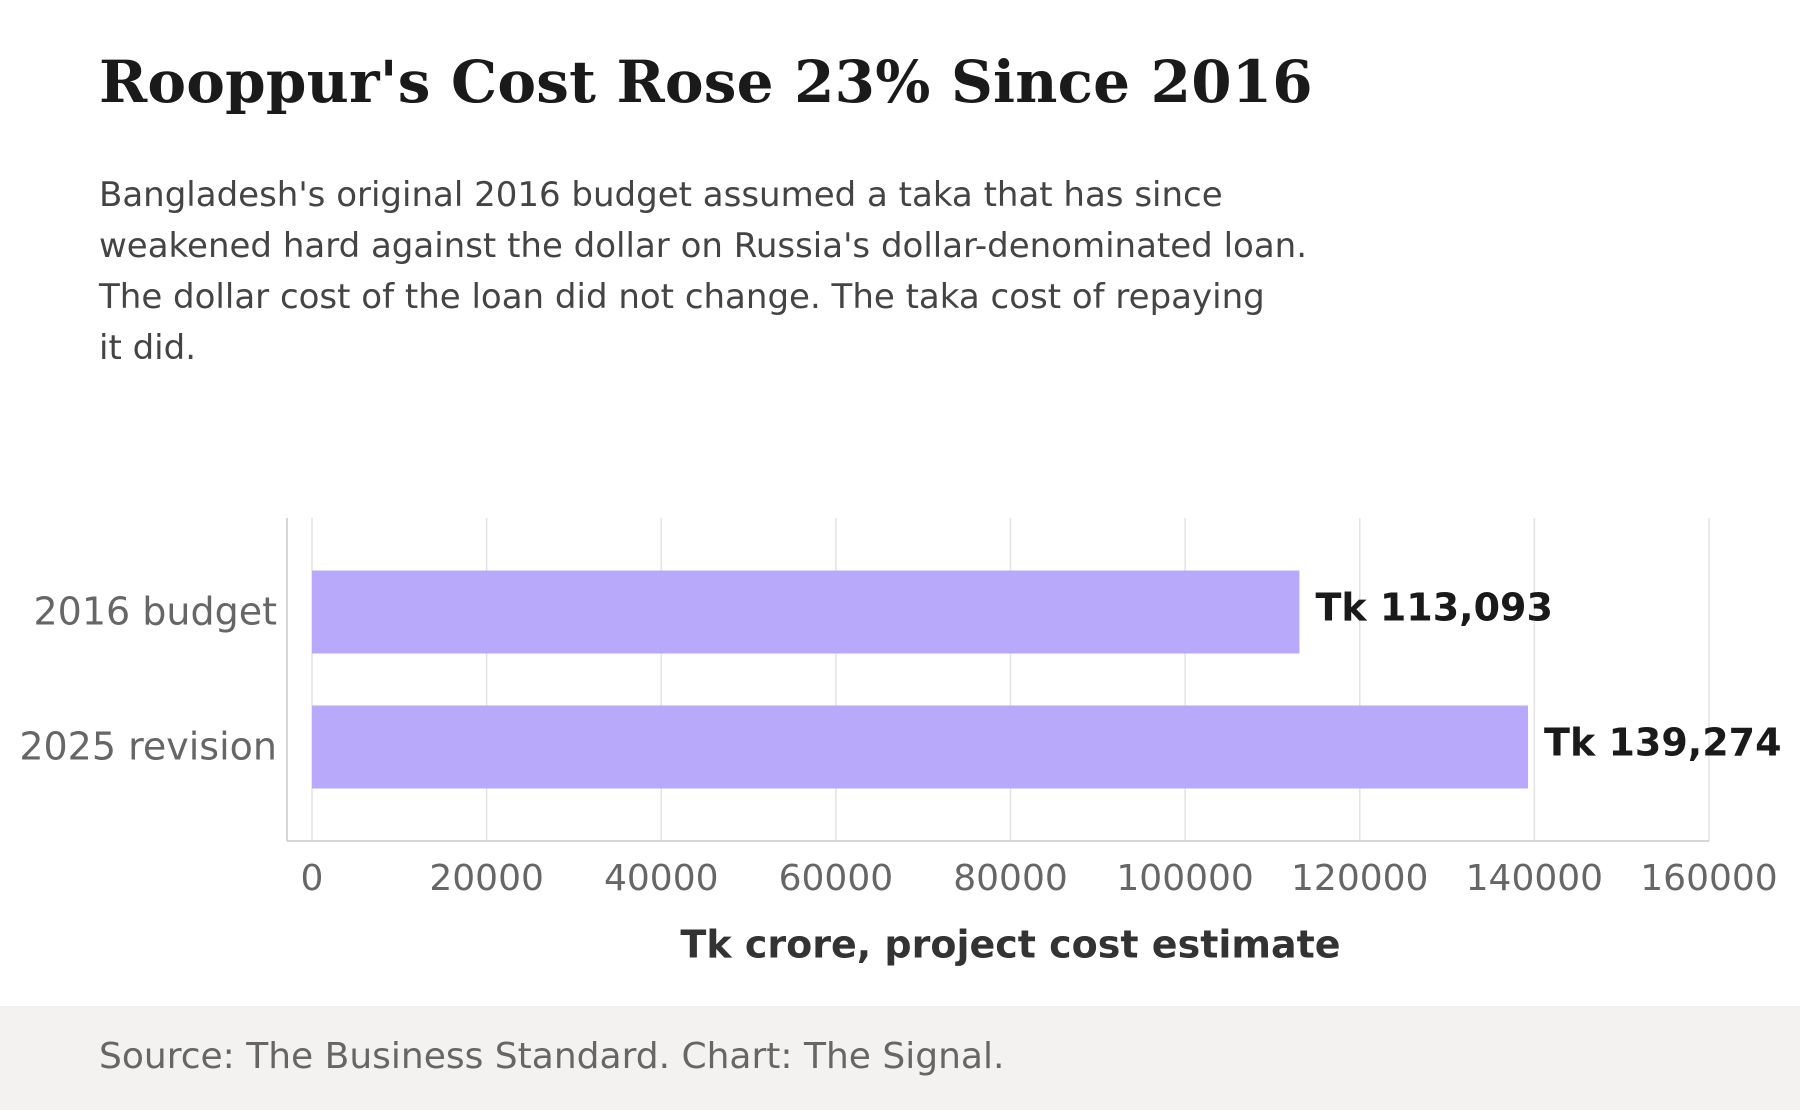  I want to click on bar-value-label: Tk 113,093, so click(1434, 608).